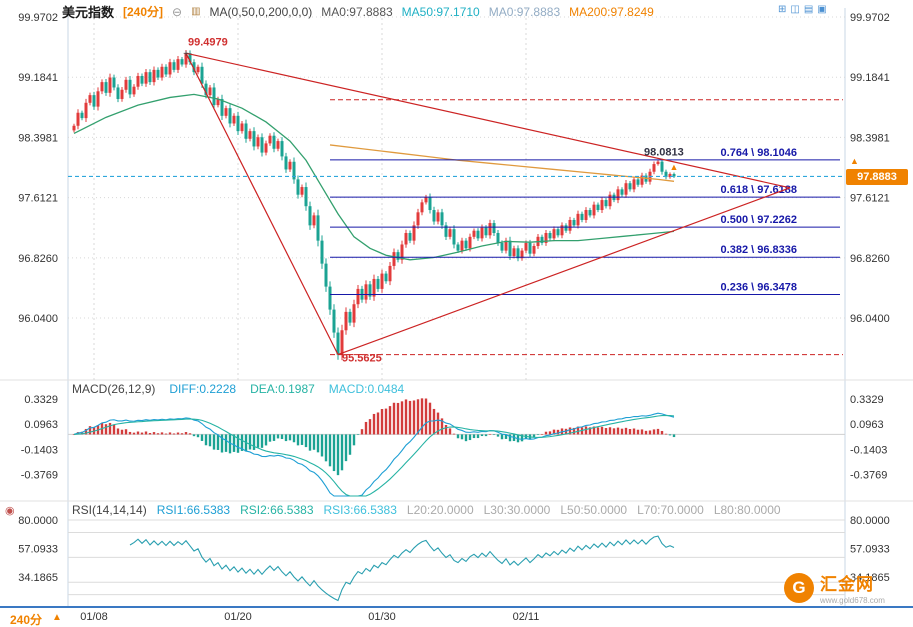 Image resolution: width=913 pixels, height=627 pixels. Describe the element at coordinates (38, 521) in the screenshot. I see `rsi-axis-label-left: 80.0000` at that location.